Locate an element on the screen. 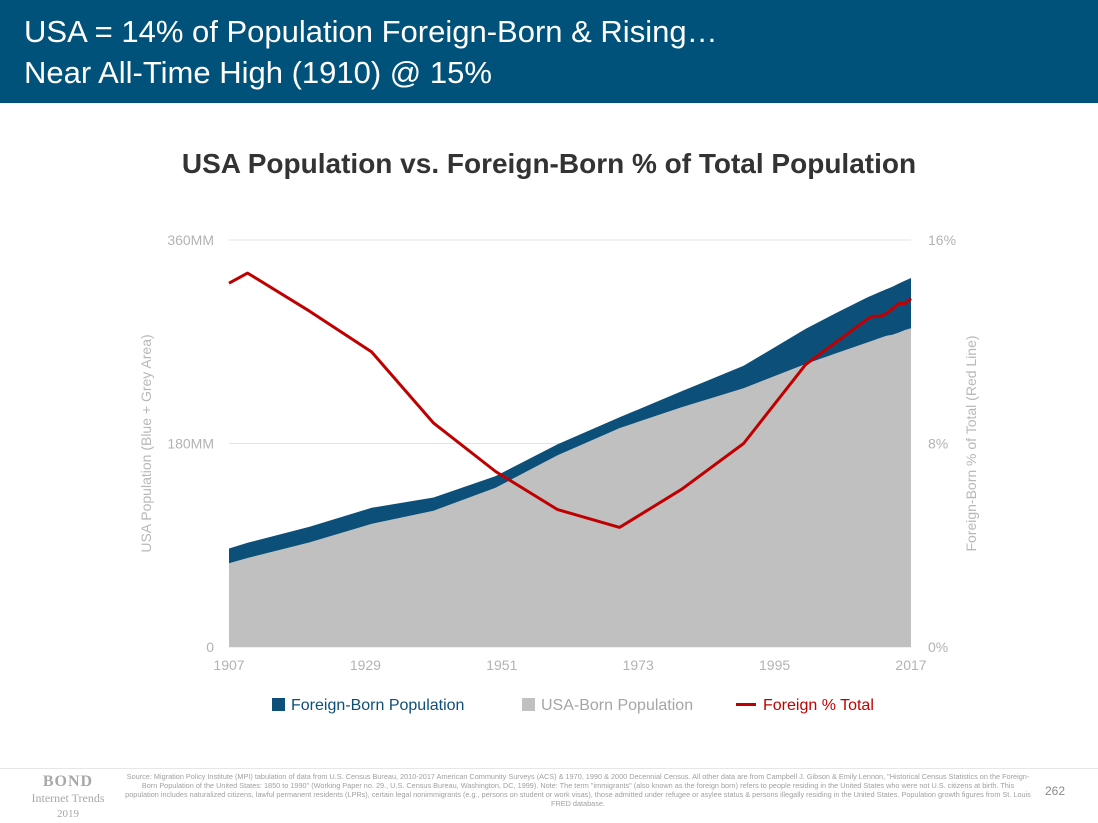 This screenshot has height=823, width=1098. header-title-line-2: Near All-Time High (1910) @ 15% is located at coordinates (258, 72).